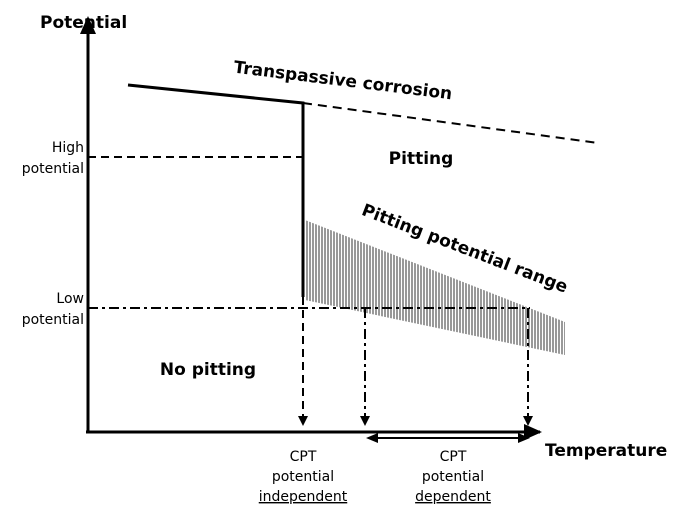 Image resolution: width=697 pixels, height=512 pixels. What do you see at coordinates (435, 287) in the screenshot?
I see `pitting-range-band` at bounding box center [435, 287].